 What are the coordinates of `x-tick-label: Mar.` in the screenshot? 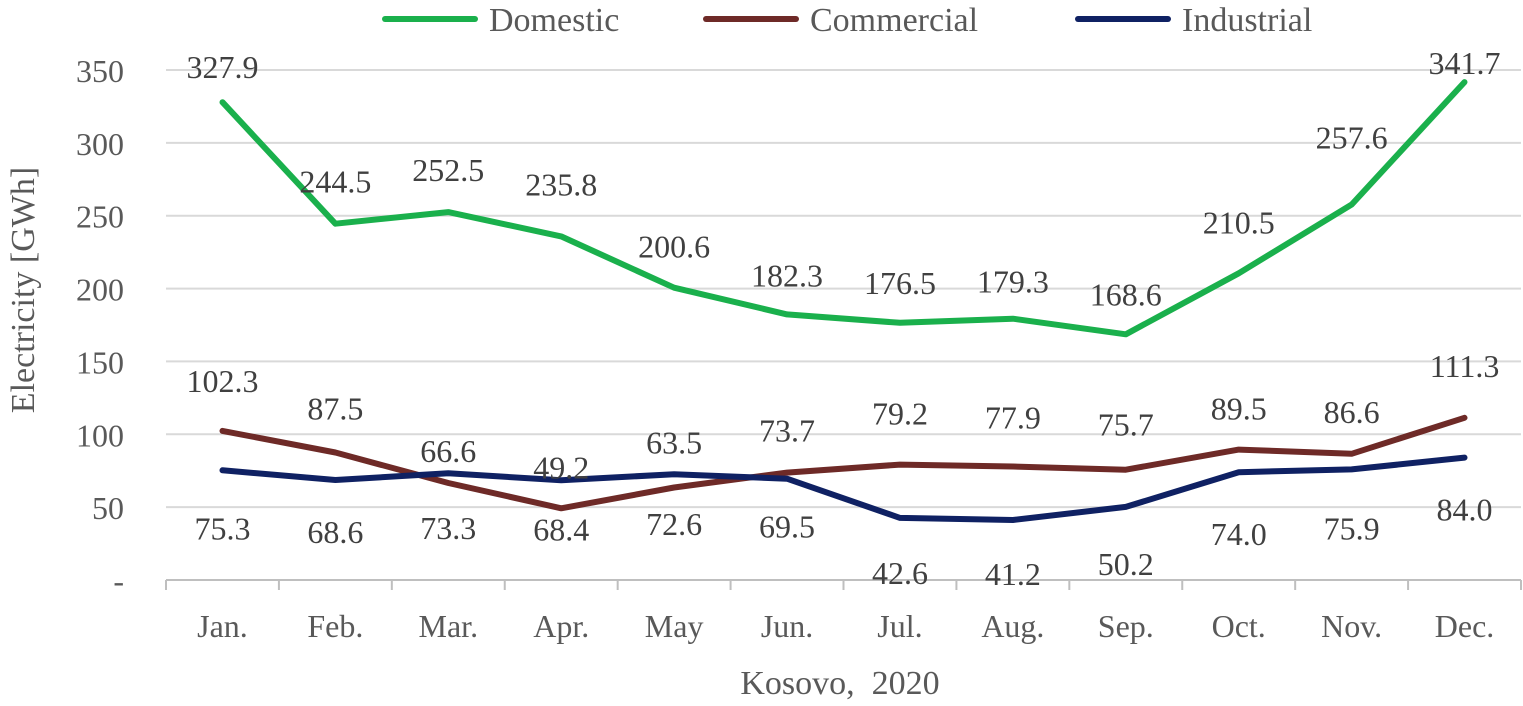 It's located at (449, 626).